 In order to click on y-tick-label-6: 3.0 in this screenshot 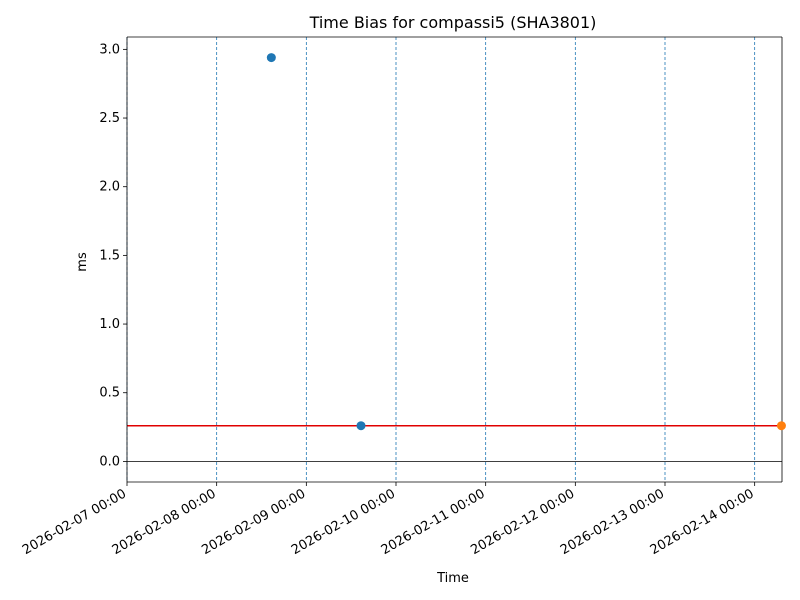, I will do `click(109, 49)`.